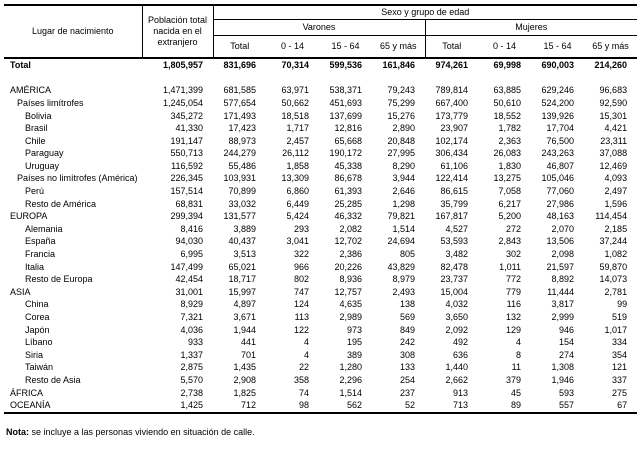  I want to click on value-cell: 22, so click(303, 367).